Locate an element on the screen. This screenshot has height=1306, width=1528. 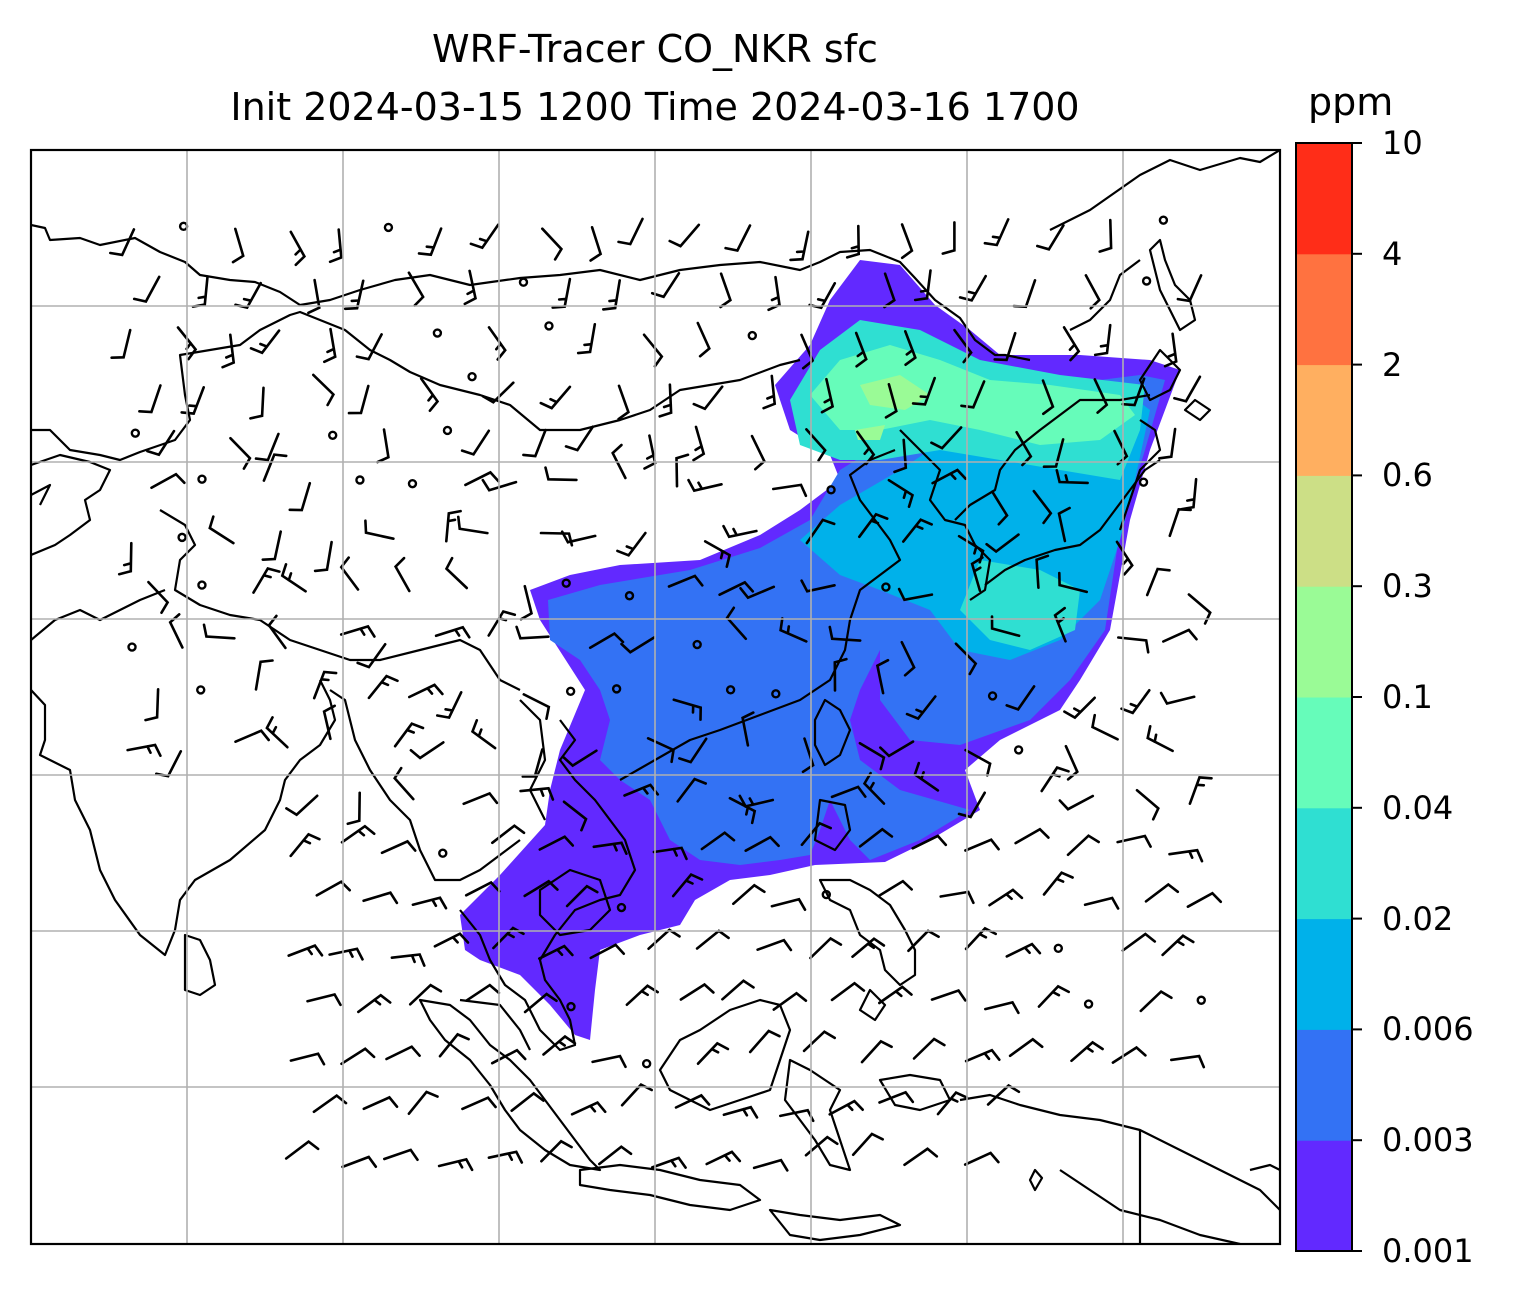
colorbar-tick-label: 0.04 is located at coordinates (1418, 807).